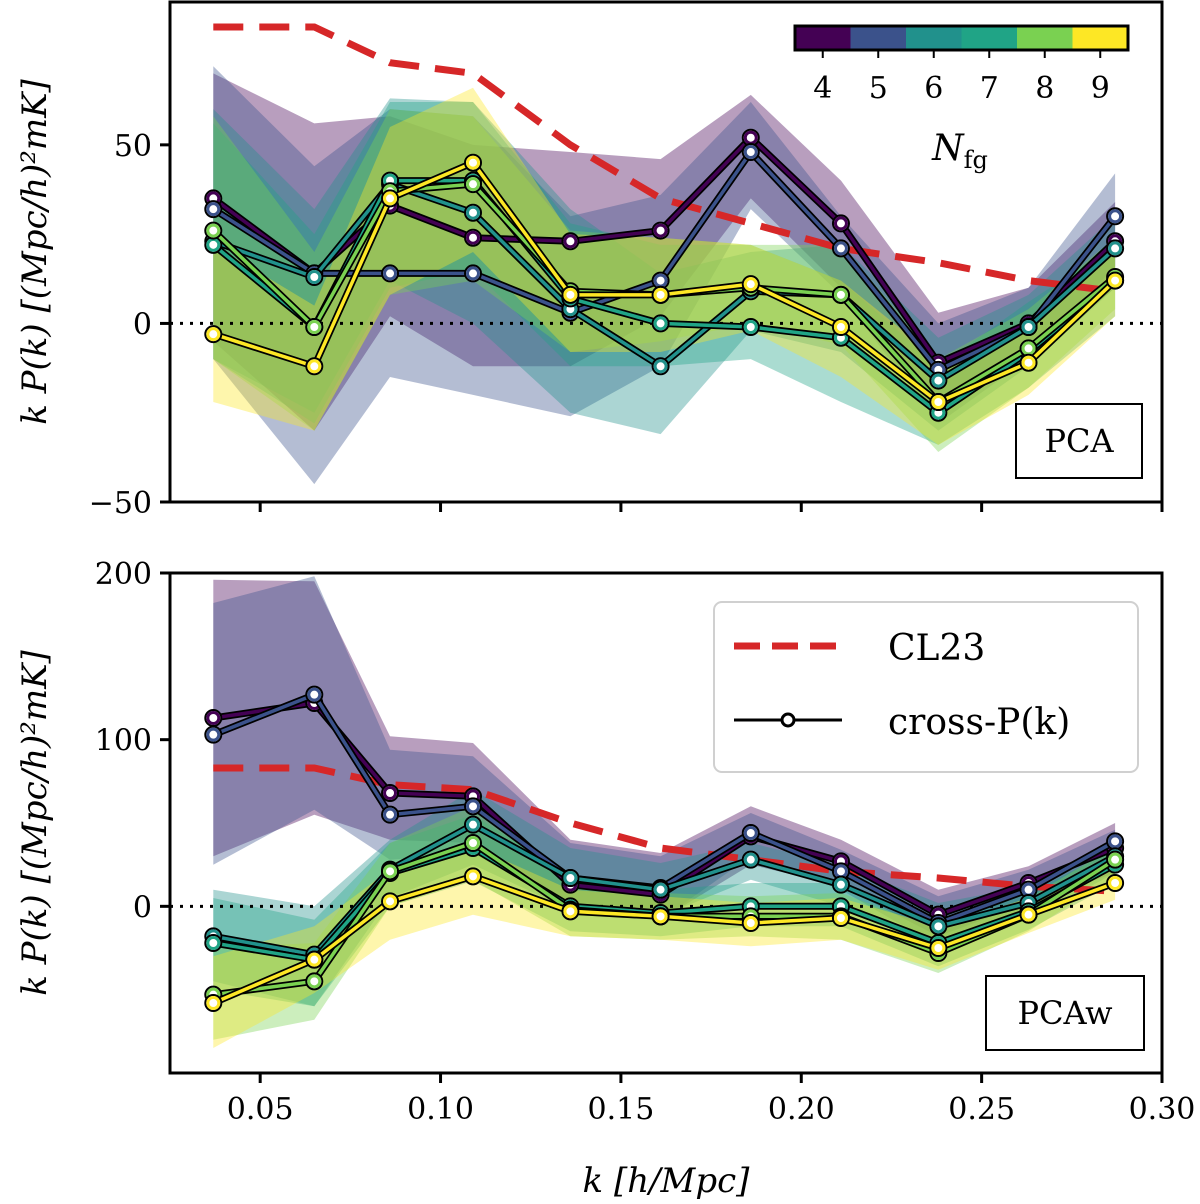 This screenshot has width=1200, height=1204. I want to click on colorbar-tick-label: 9, so click(1100, 88).